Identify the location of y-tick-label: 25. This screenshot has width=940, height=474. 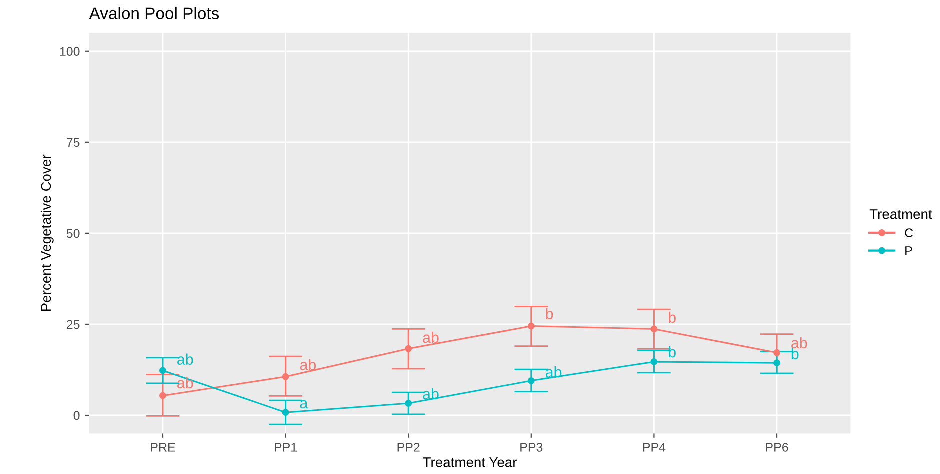
(73, 325).